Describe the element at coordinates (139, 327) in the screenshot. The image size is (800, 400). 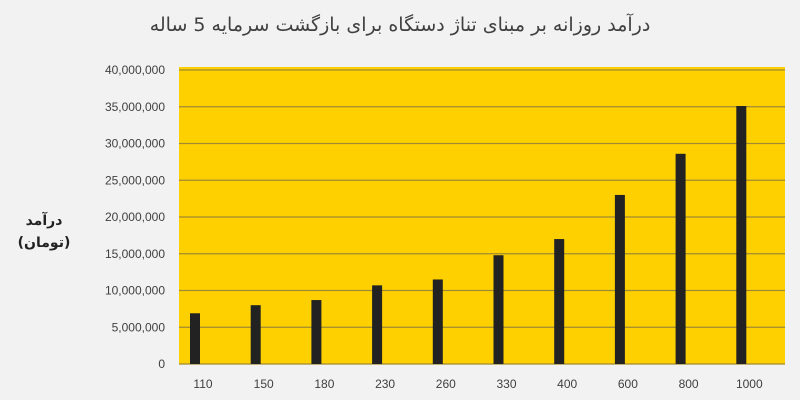
I see `y-tick-label: 5,000,000` at that location.